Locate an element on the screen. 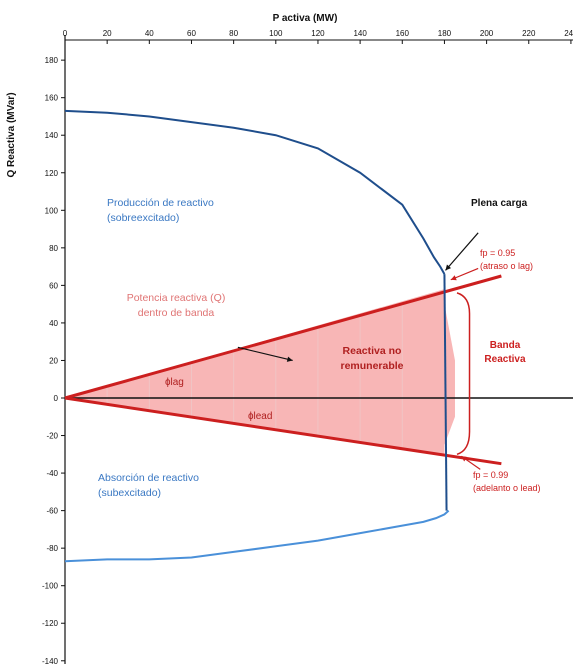  chart-title: P activa (MW) is located at coordinates (305, 18).